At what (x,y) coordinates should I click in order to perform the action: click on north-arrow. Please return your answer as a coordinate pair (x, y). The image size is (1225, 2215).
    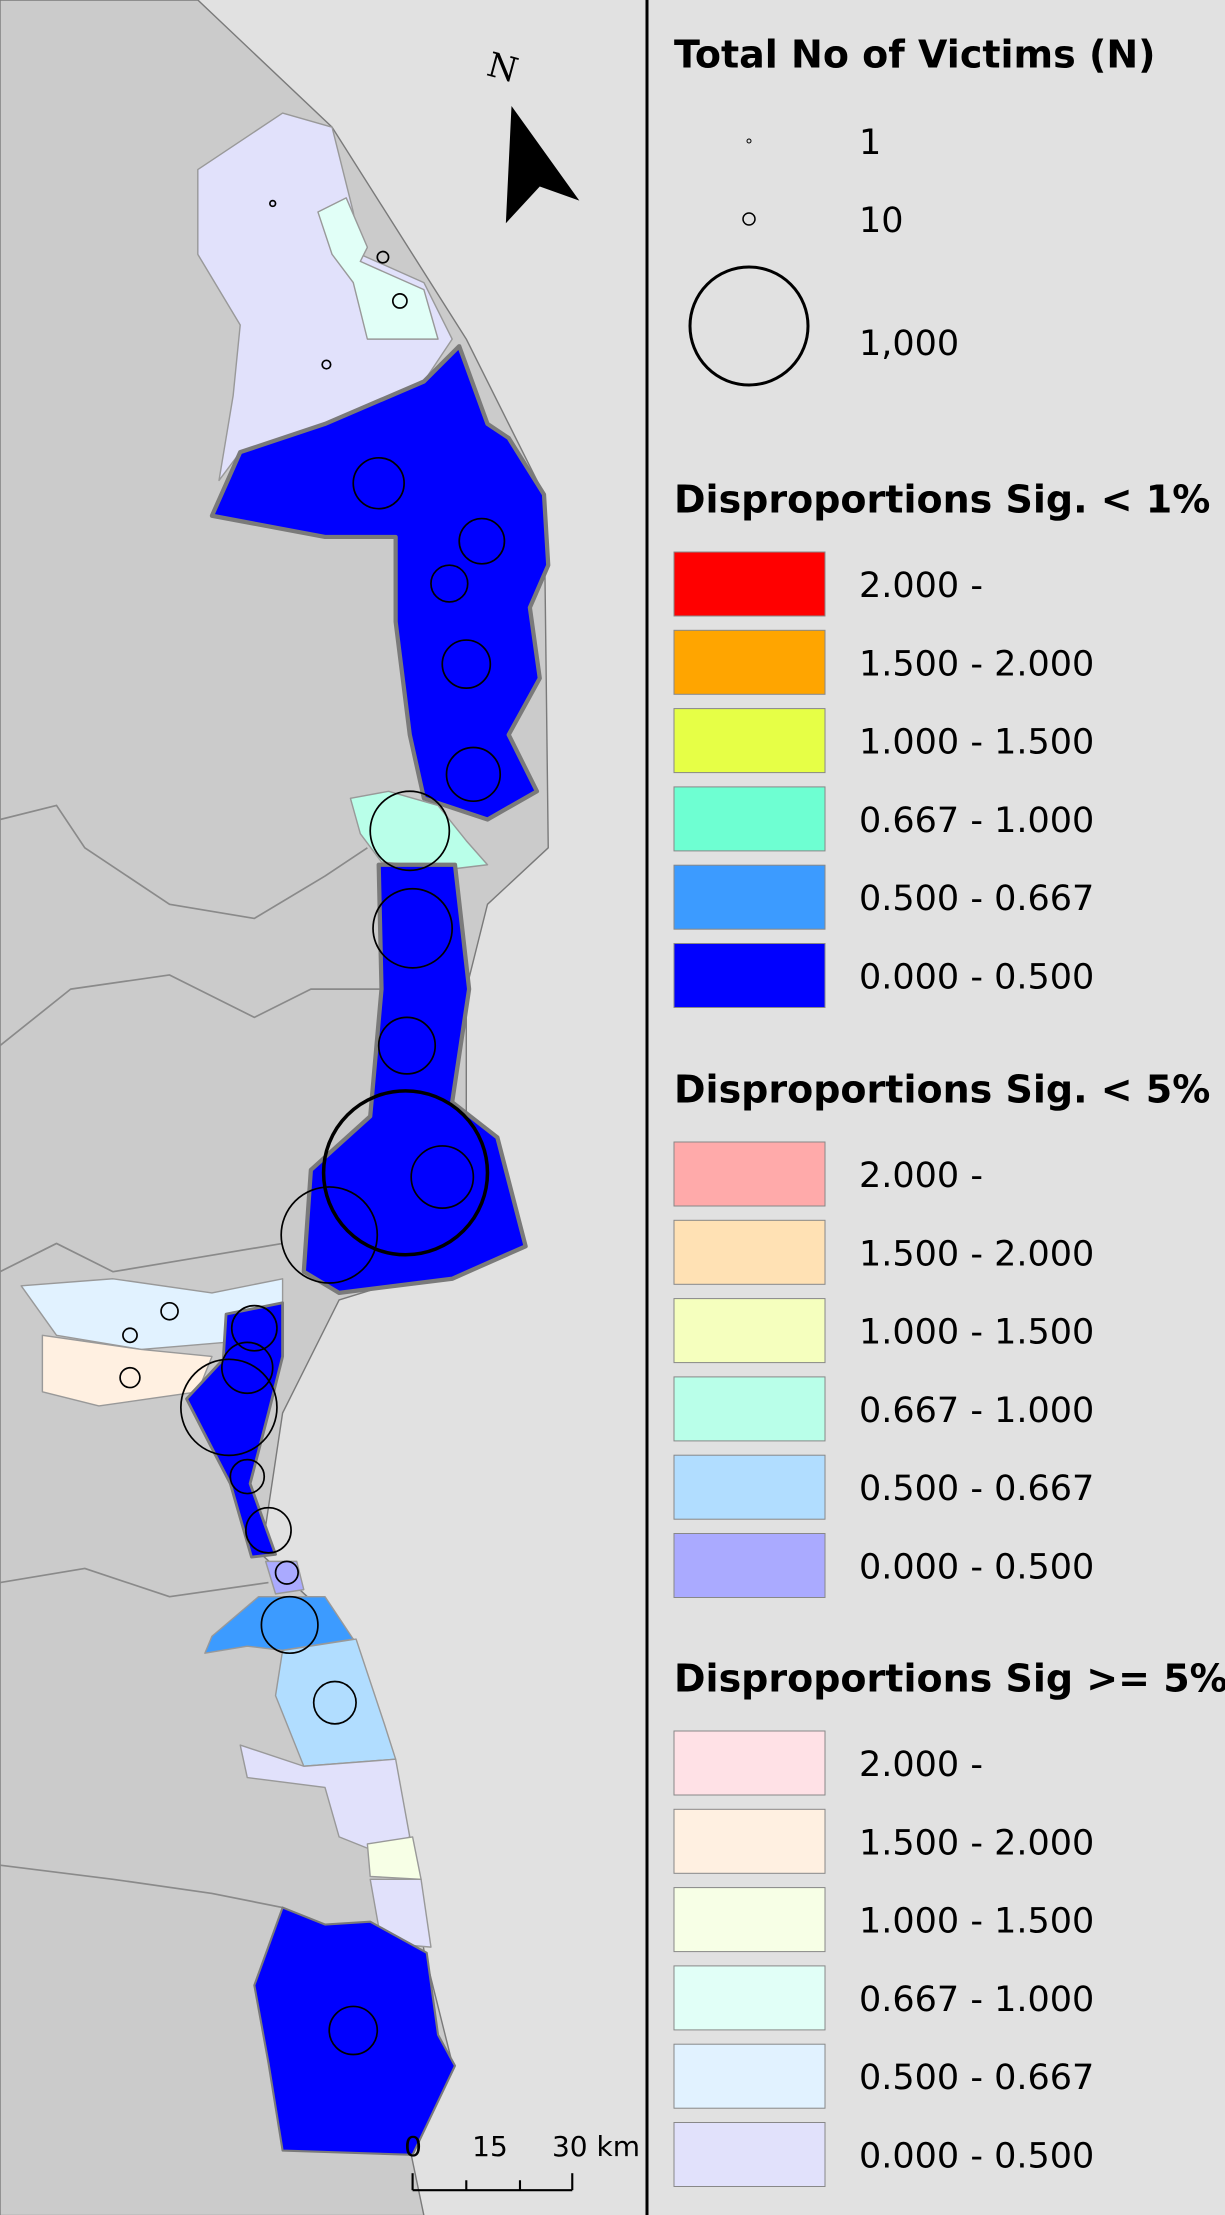
    Looking at the image, I should click on (542, 164).